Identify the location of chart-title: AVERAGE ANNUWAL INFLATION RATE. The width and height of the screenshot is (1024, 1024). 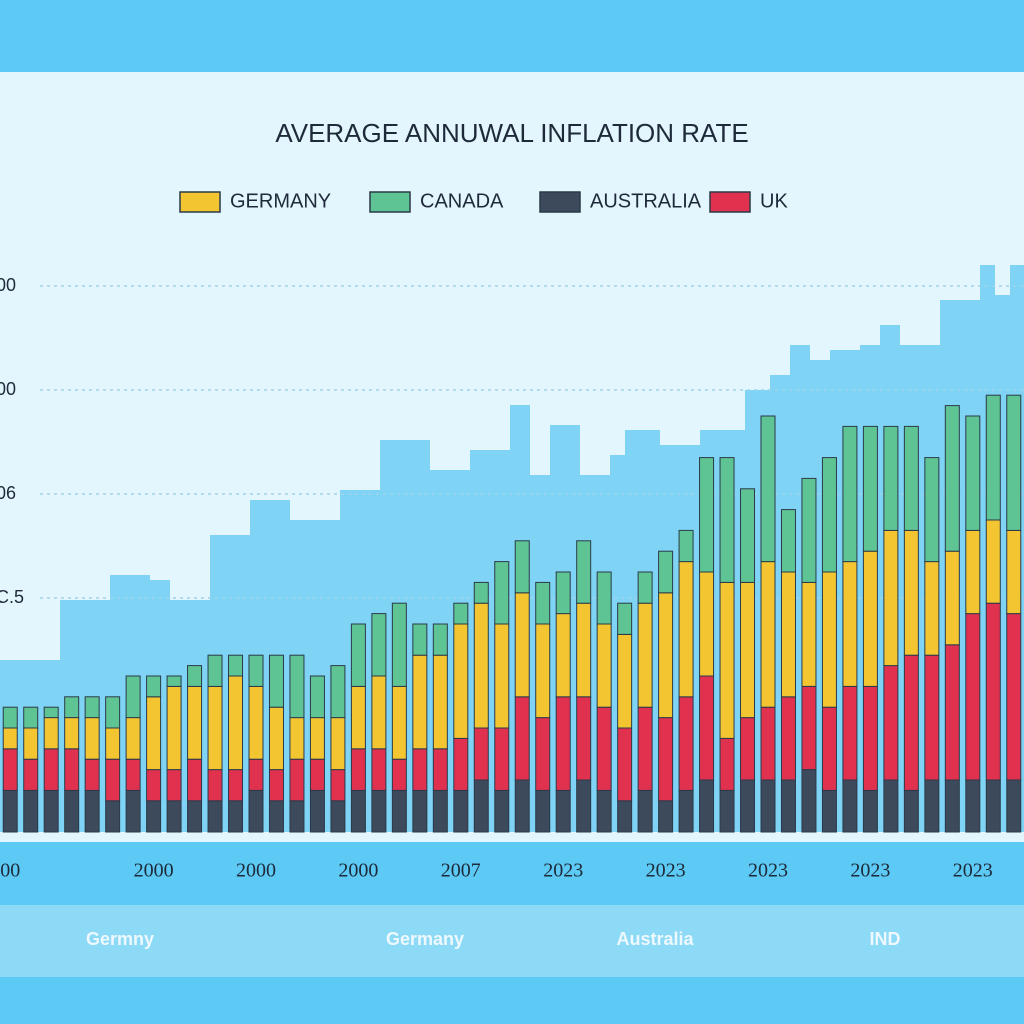
(511, 133).